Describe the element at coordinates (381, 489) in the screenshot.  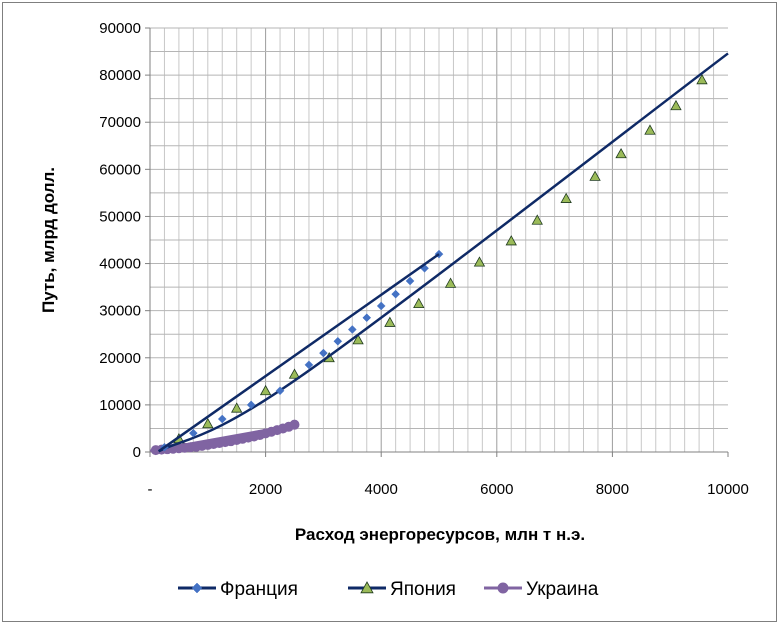
I see `x-tick-label: 4000` at that location.